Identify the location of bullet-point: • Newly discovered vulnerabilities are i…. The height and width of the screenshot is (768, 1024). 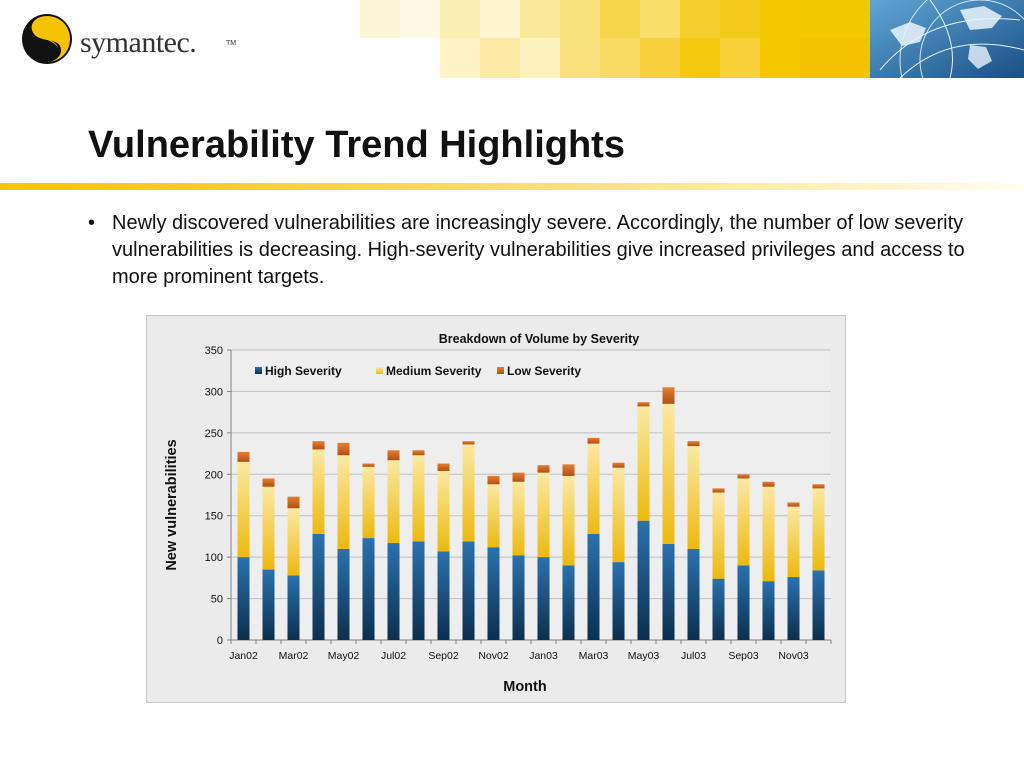
(528, 250).